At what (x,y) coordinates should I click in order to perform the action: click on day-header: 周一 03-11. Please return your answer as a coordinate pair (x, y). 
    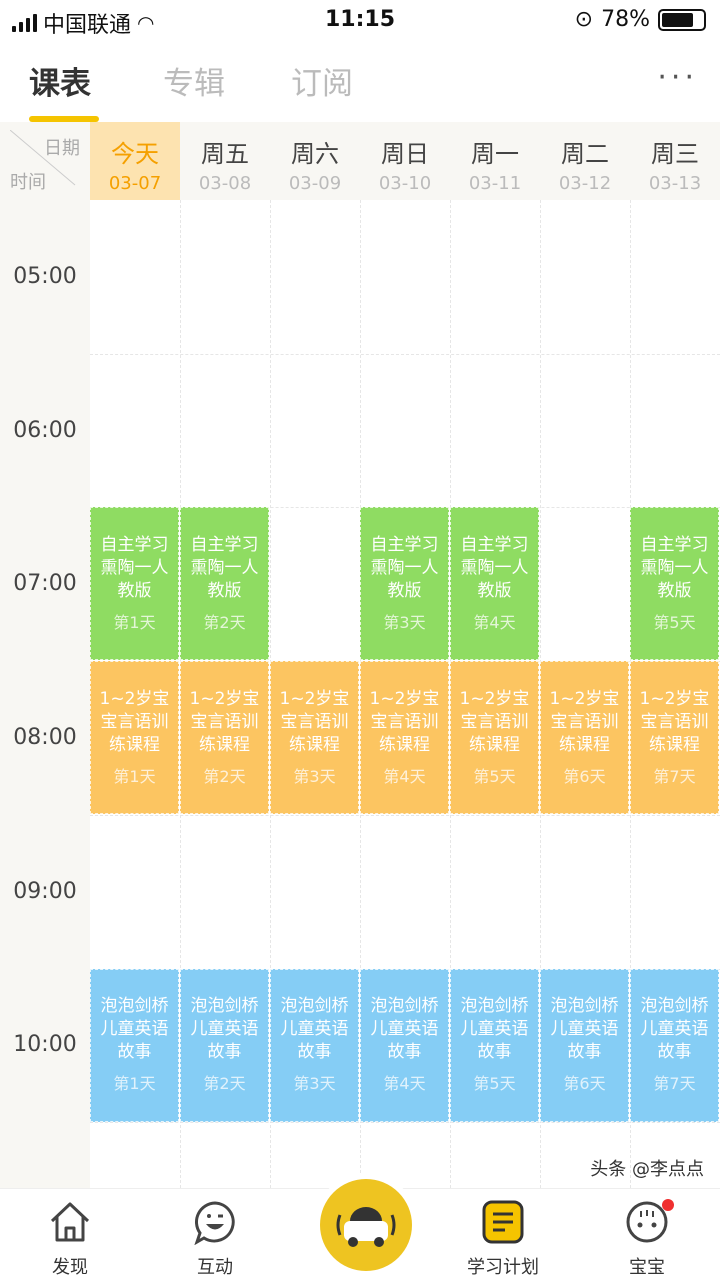
    Looking at the image, I should click on (495, 161).